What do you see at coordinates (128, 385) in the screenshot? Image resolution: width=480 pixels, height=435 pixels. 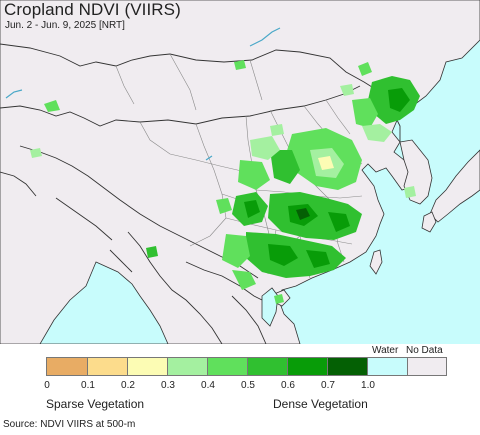 I see `legend-tick: 0.2` at bounding box center [128, 385].